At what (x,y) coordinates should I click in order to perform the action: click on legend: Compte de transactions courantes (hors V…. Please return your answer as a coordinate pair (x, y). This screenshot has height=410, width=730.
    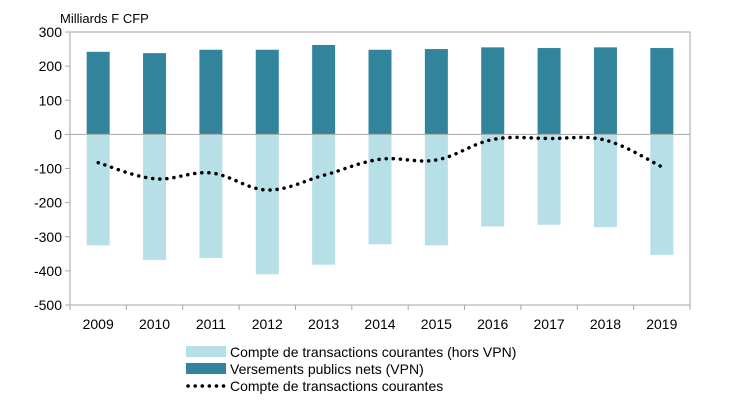
    Looking at the image, I should click on (351, 369).